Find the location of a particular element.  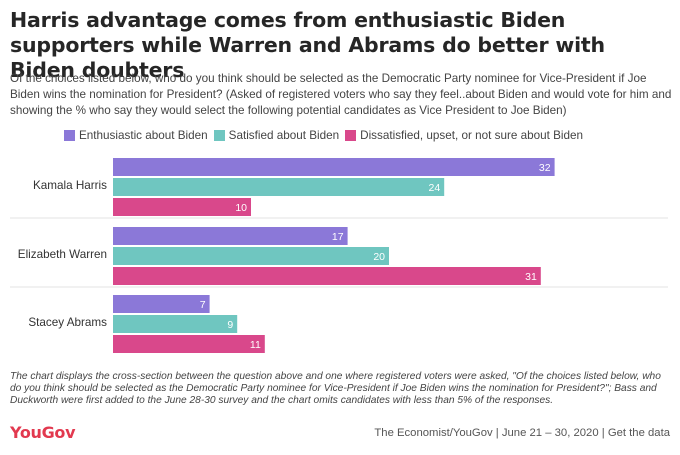

legend-label-enthusiastic: Enthusiastic about Biden is located at coordinates (143, 135).